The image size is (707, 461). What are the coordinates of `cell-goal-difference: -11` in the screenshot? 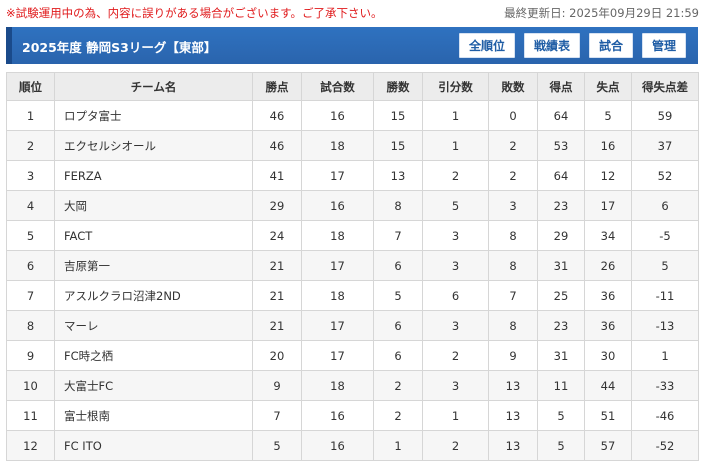 It's located at (665, 295).